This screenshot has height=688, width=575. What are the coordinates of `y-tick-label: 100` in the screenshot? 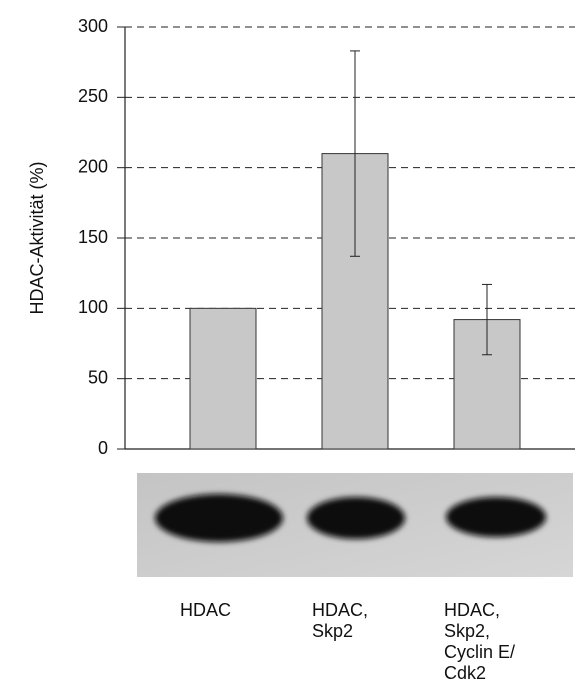 It's located at (93, 307).